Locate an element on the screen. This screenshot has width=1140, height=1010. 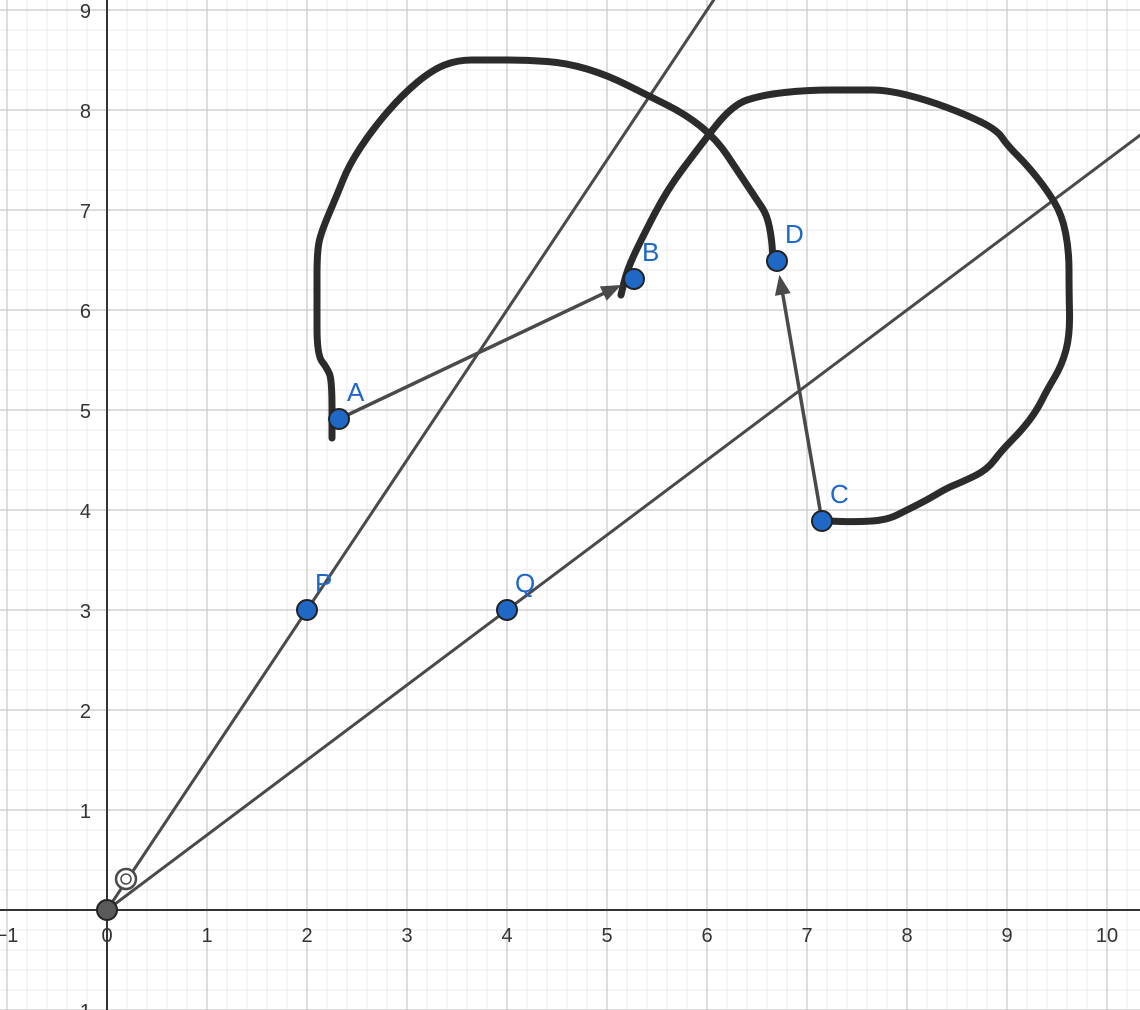
x-tick-label: 7 is located at coordinates (806, 936).